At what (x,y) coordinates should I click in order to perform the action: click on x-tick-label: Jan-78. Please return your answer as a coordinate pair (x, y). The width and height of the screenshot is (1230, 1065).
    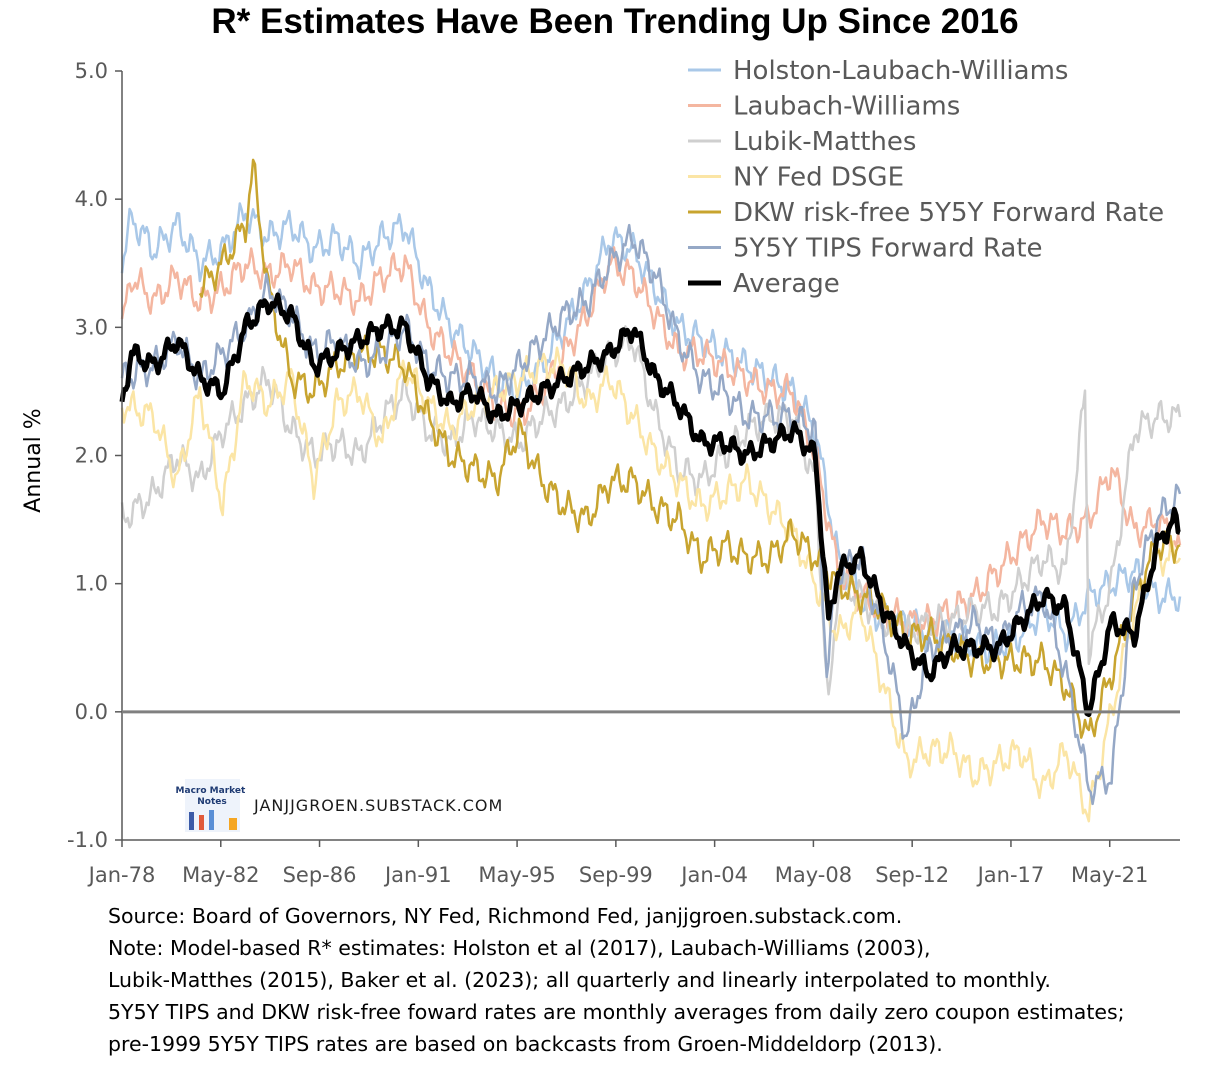
    Looking at the image, I should click on (121, 875).